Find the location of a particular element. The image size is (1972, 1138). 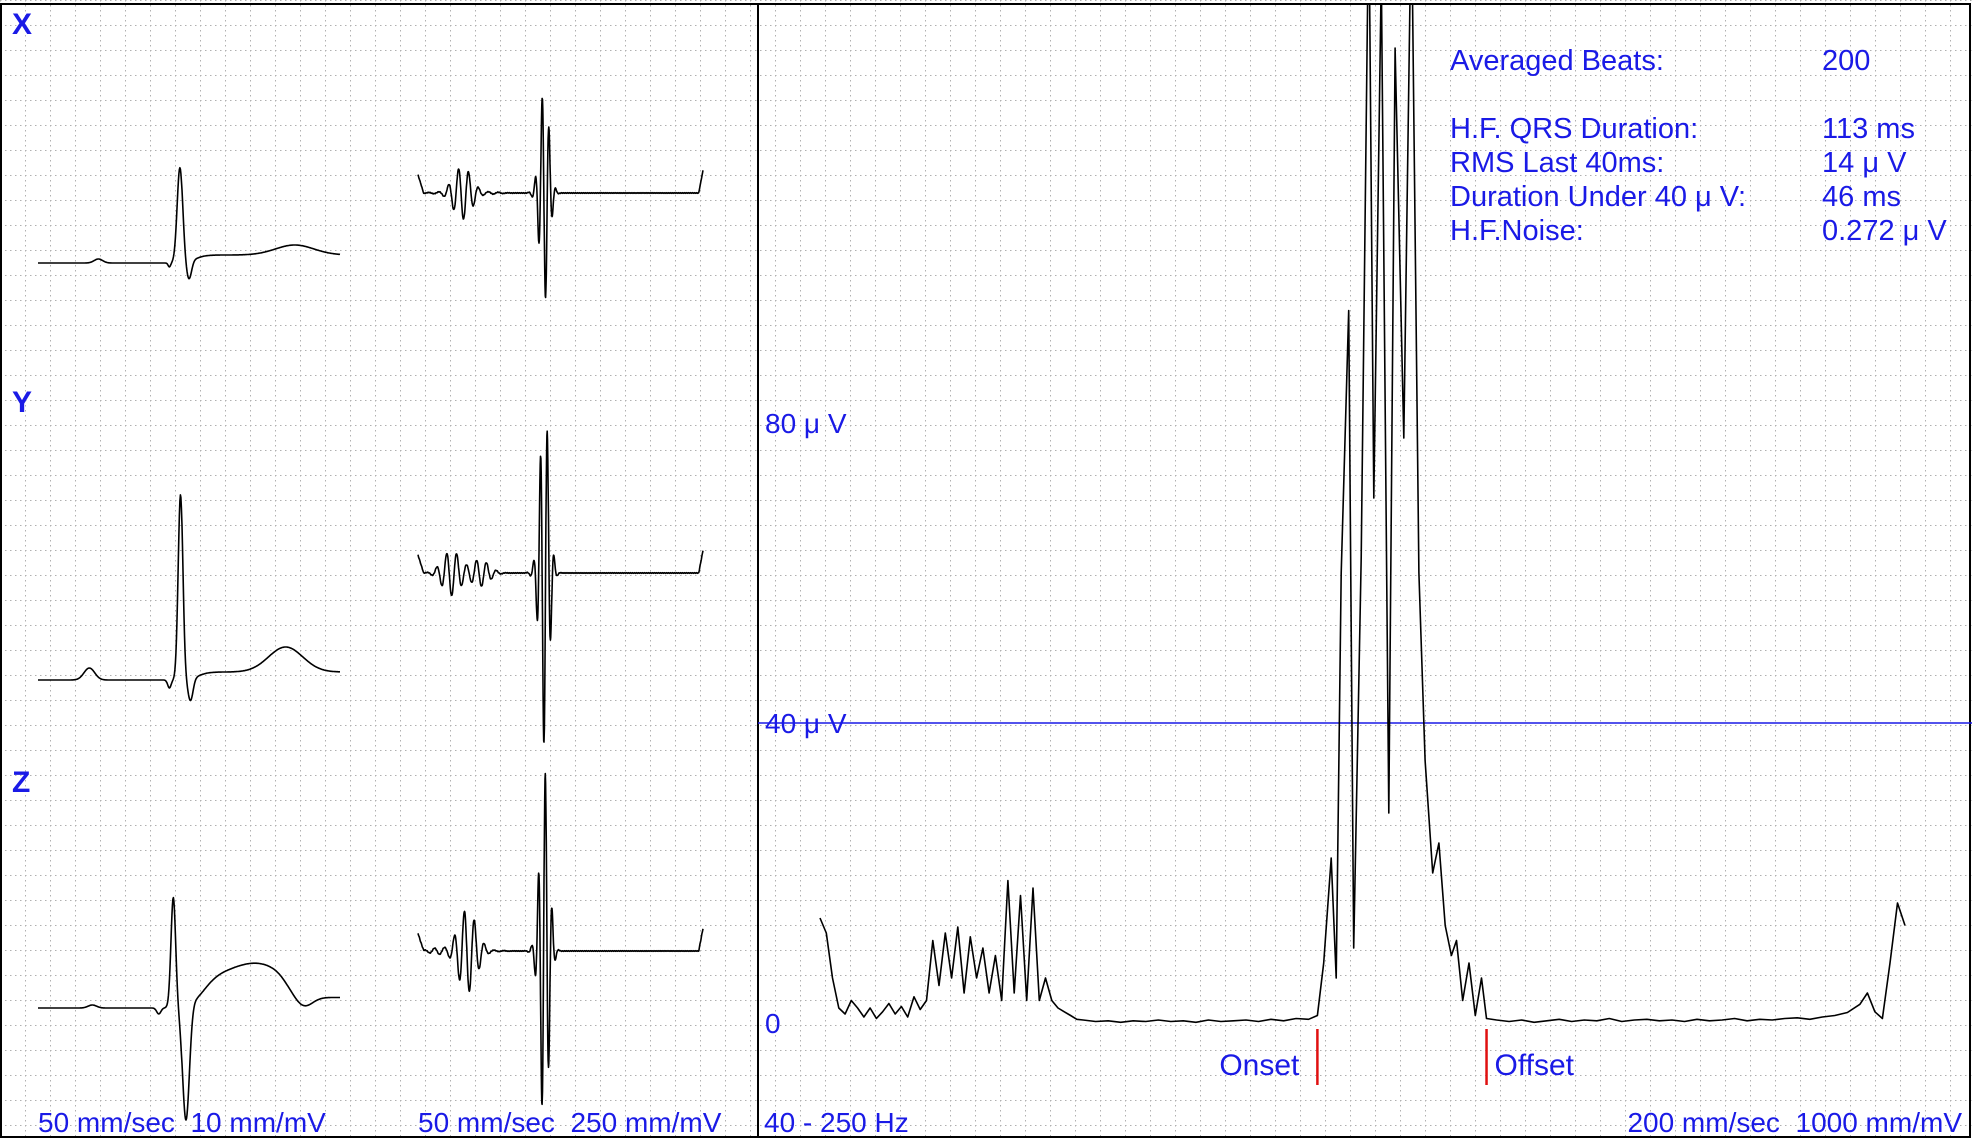

offset-label: Offset is located at coordinates (1535, 1065).